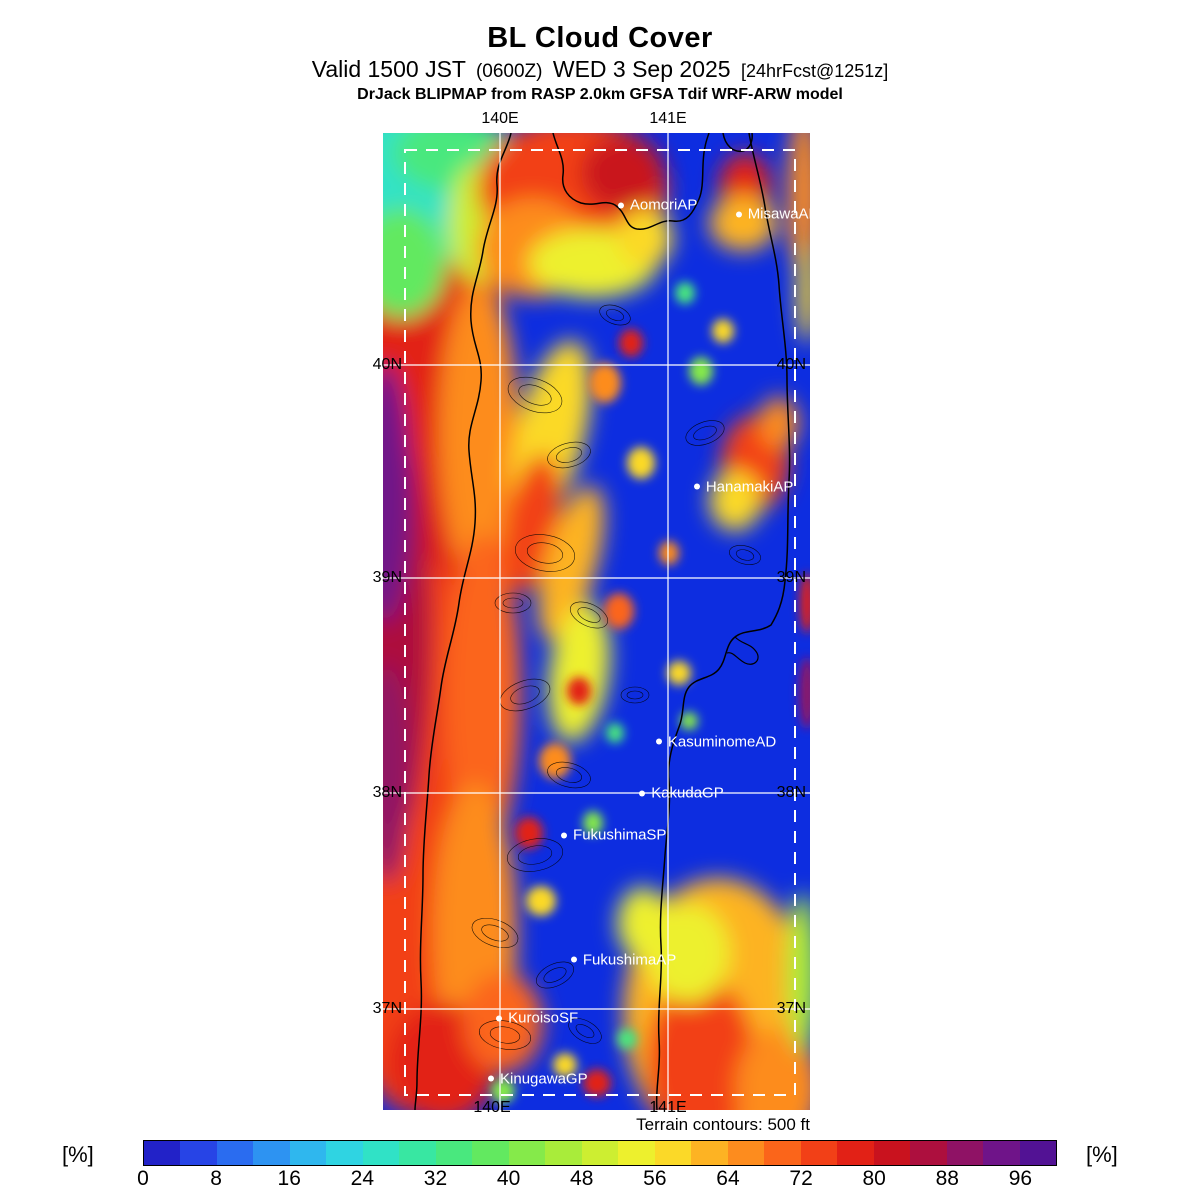 This screenshot has height=1200, width=1200. What do you see at coordinates (509, 71) in the screenshot?
I see `utc-time: (0600Z)` at bounding box center [509, 71].